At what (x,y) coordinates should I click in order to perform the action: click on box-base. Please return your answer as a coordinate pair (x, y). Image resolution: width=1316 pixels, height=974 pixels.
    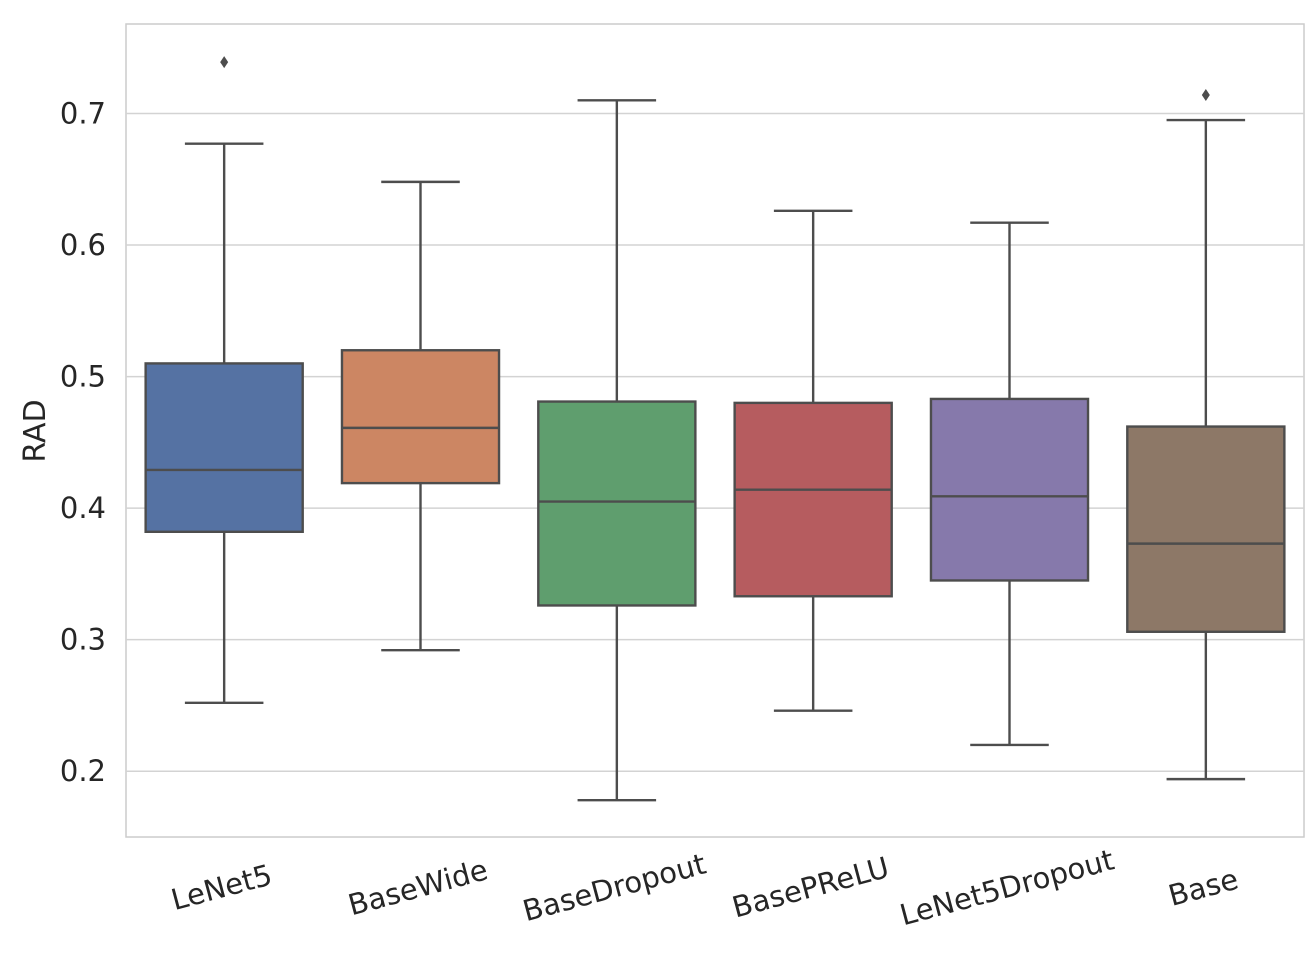
    Looking at the image, I should click on (1206, 435).